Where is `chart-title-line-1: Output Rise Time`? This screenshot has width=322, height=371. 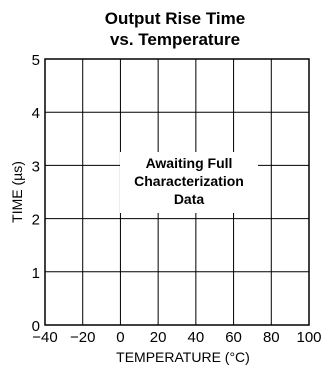 chart-title-line-1: Output Rise Time is located at coordinates (175, 18).